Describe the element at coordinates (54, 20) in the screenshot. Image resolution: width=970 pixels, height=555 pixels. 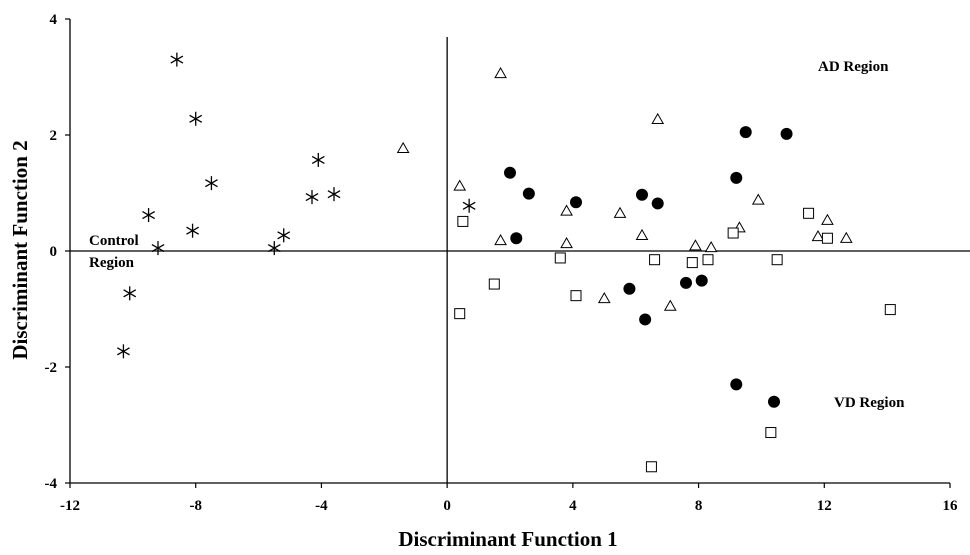
I see `y-tick-label: 4` at that location.